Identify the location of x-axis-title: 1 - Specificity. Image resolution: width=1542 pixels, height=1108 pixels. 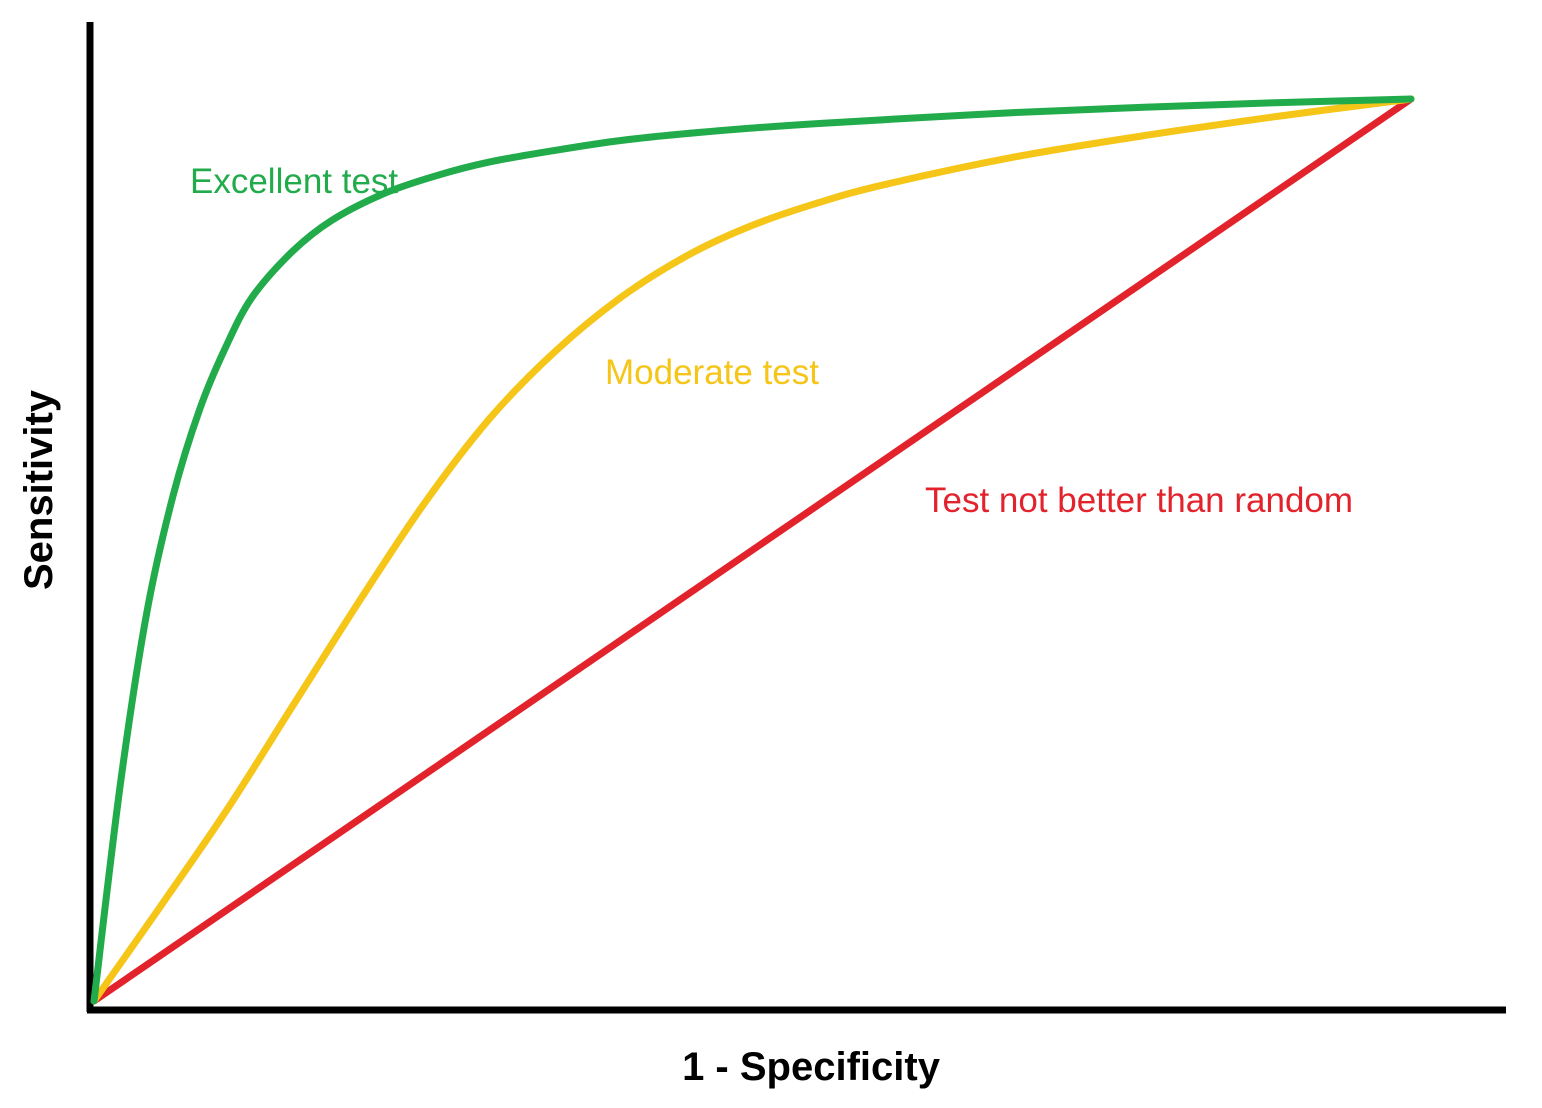
(811, 1067).